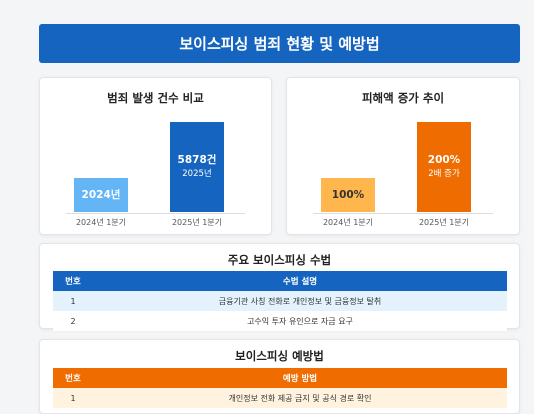  Describe the element at coordinates (197, 174) in the screenshot. I see `bar-sublabel: 2025년` at that location.